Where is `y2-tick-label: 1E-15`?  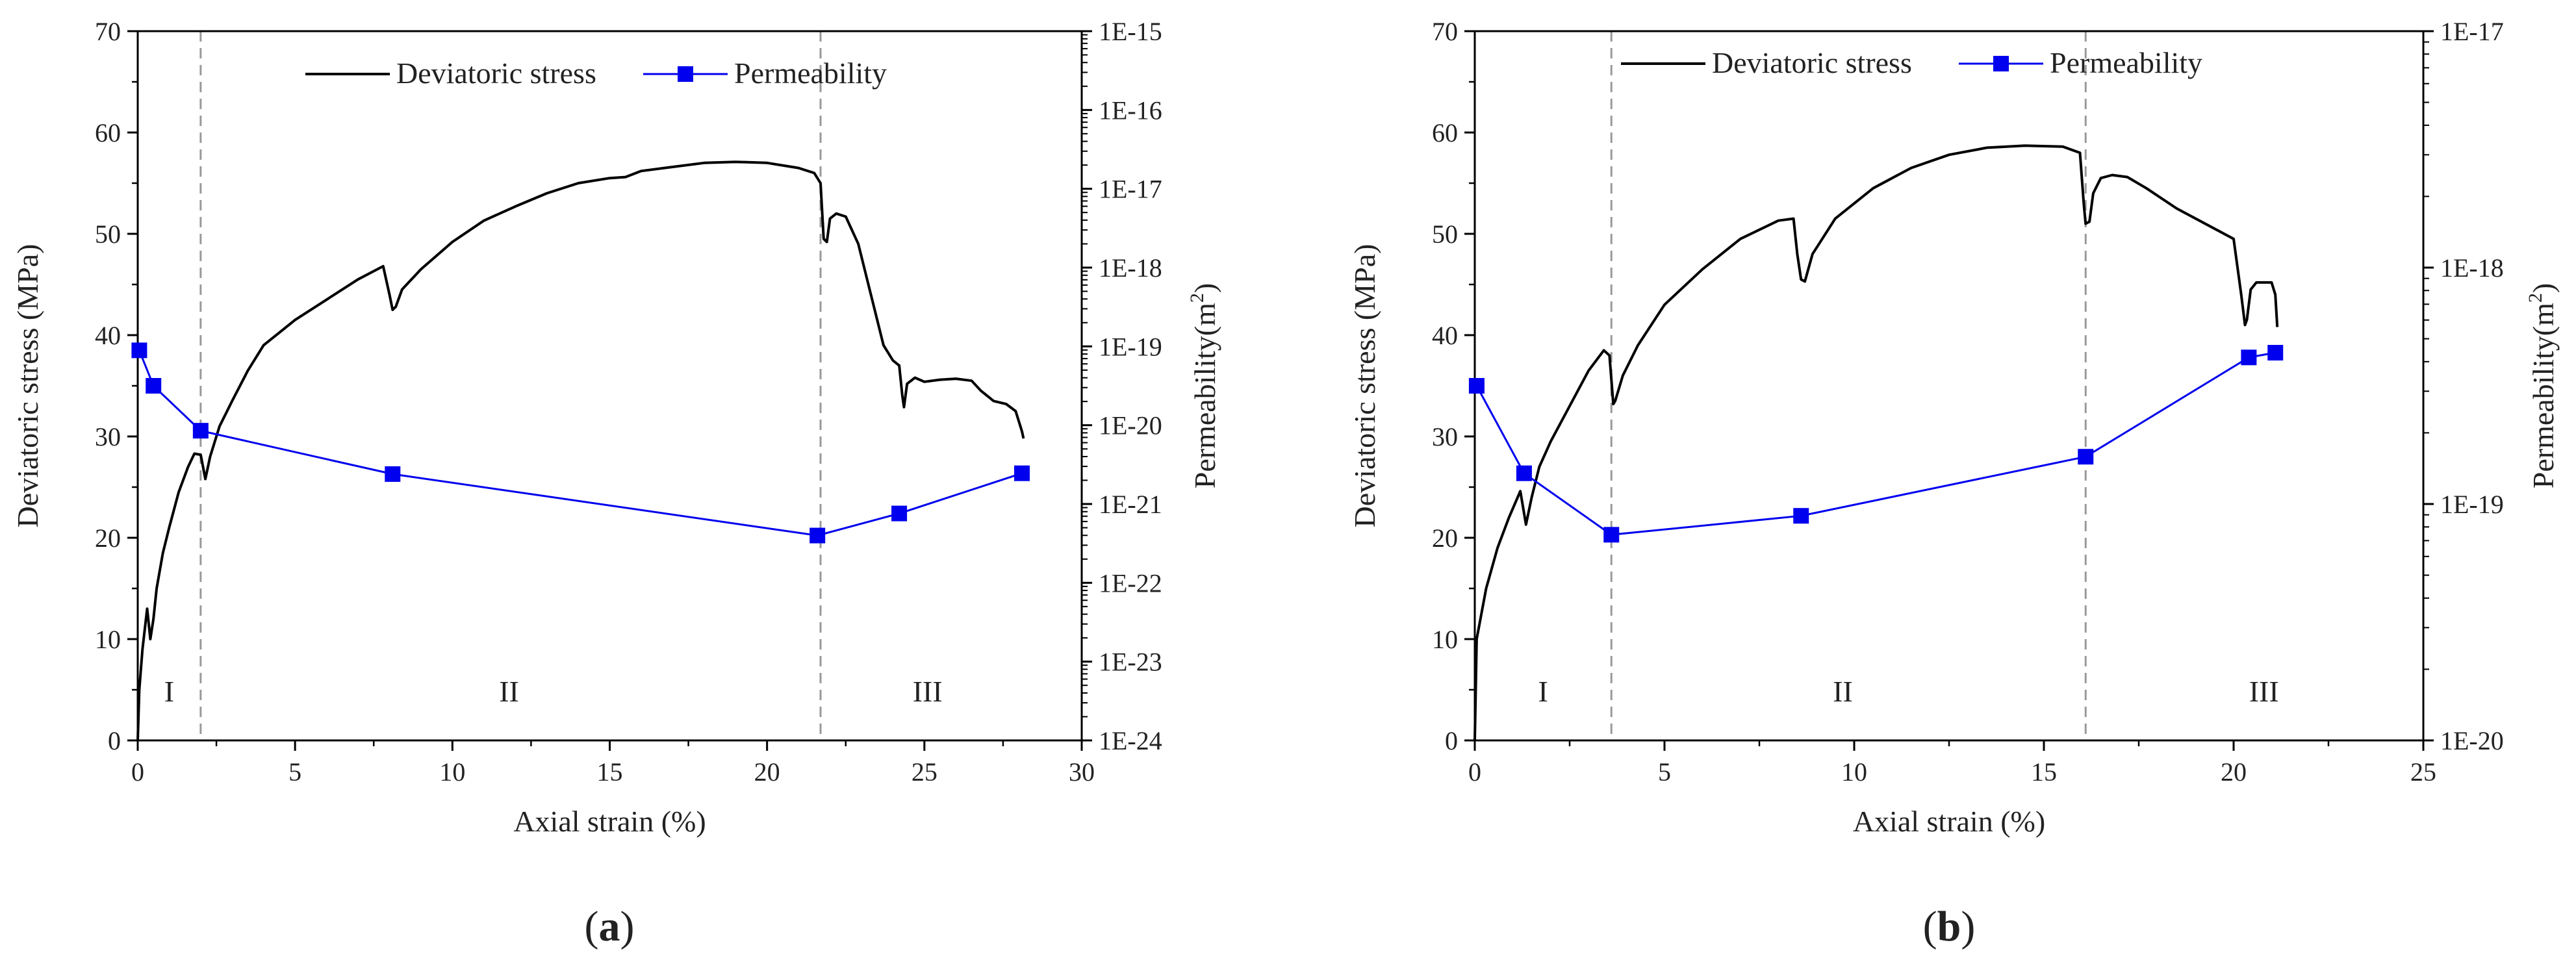
y2-tick-label: 1E-15 is located at coordinates (1130, 31).